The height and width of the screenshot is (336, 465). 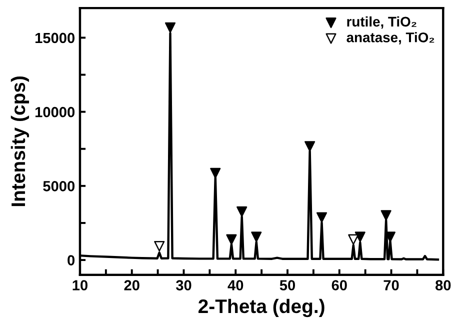 What do you see at coordinates (71, 260) in the screenshot?
I see `y-tick-label: 0` at bounding box center [71, 260].